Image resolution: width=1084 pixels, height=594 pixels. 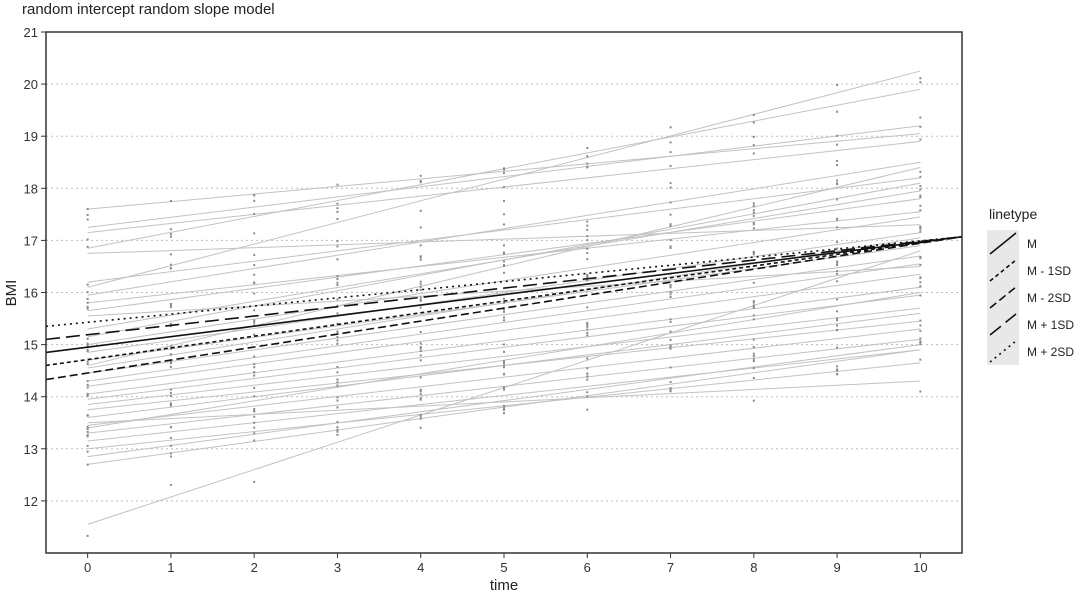 What do you see at coordinates (31, 136) in the screenshot?
I see `y-tick-label-19: 19` at bounding box center [31, 136].